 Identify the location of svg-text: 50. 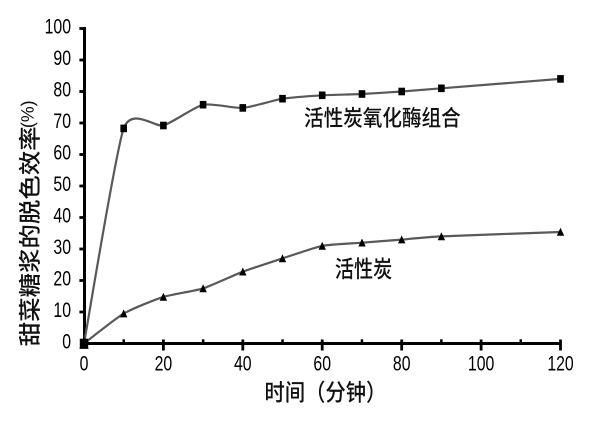
(62, 184).